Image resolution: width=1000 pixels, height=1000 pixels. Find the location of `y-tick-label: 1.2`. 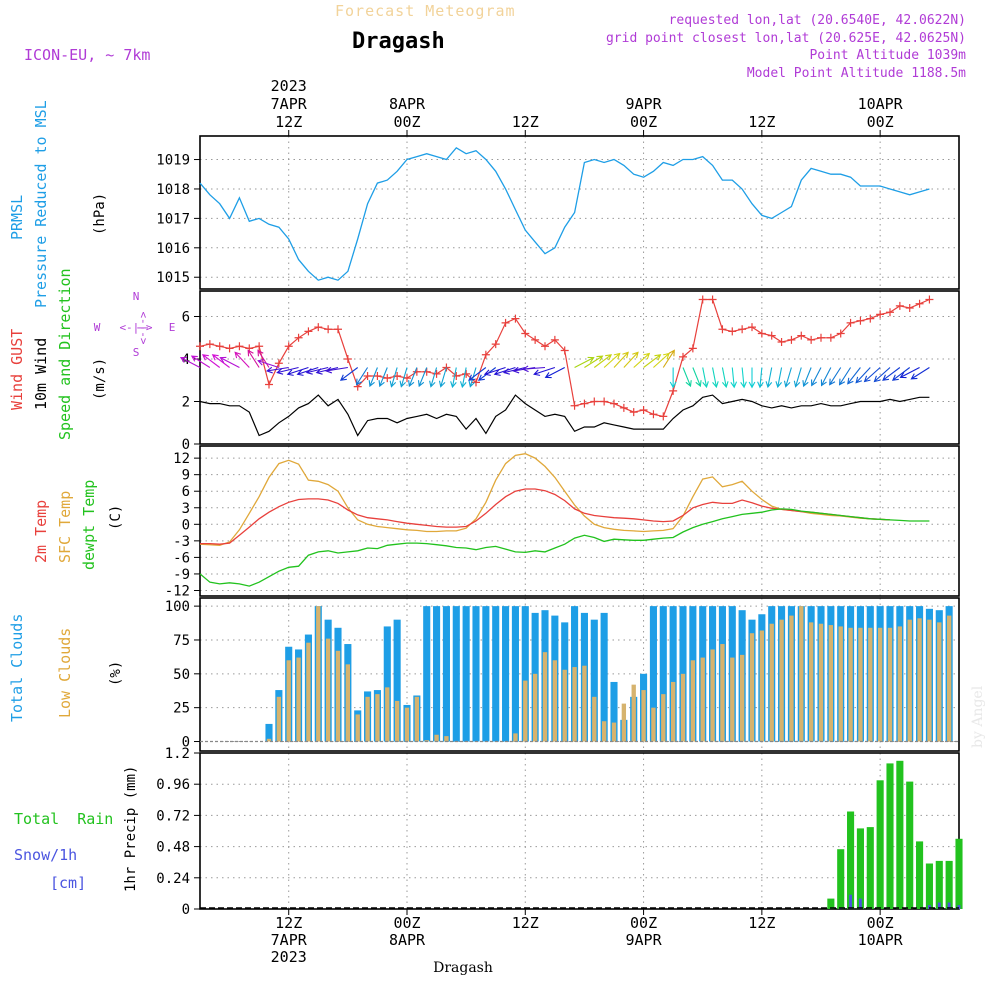

y-tick-label: 1.2 is located at coordinates (177, 754).